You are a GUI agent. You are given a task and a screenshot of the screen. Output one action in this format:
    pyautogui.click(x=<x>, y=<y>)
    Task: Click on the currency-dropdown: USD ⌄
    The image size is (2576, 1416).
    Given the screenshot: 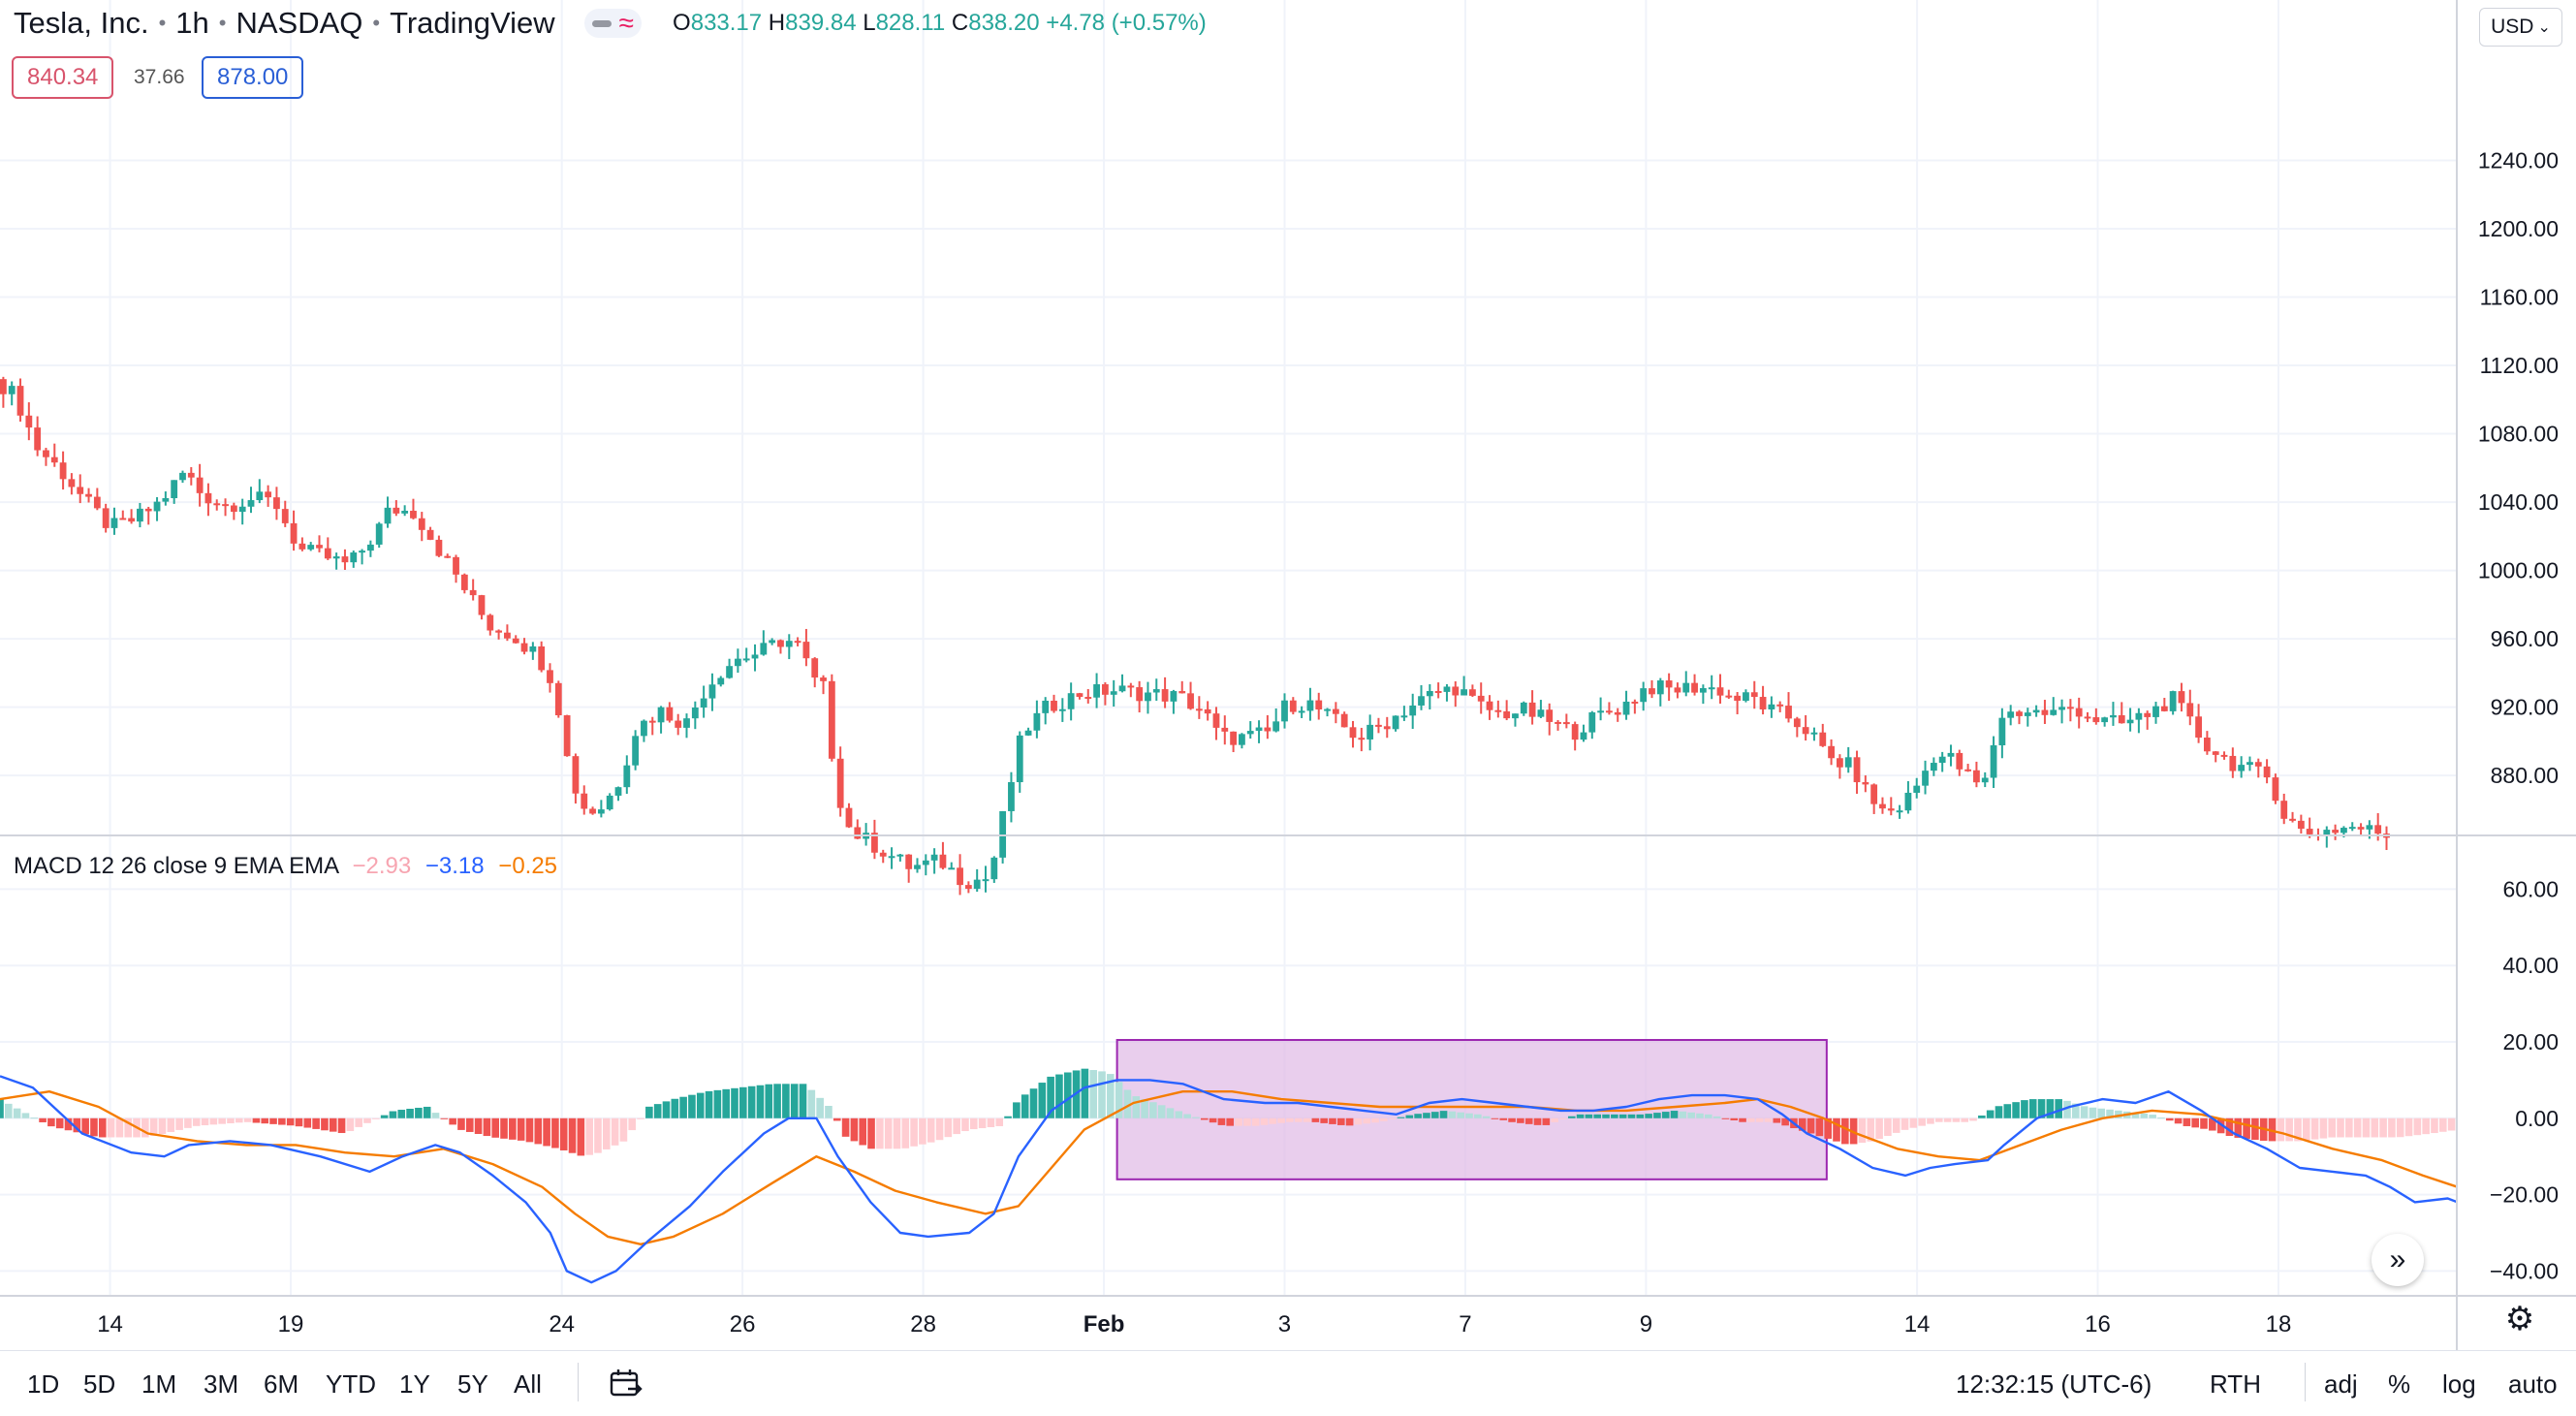 What is the action you would take?
    pyautogui.click(x=2520, y=28)
    